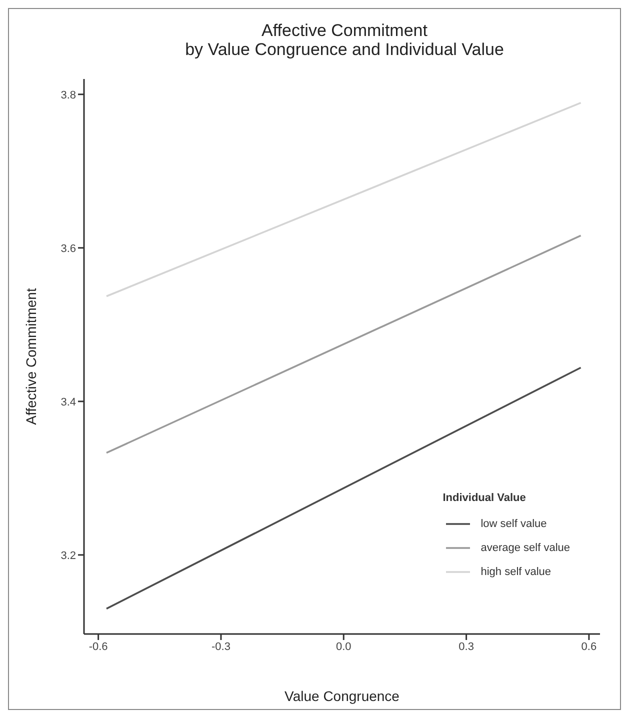  I want to click on x-tick-label: 0.3, so click(466, 646).